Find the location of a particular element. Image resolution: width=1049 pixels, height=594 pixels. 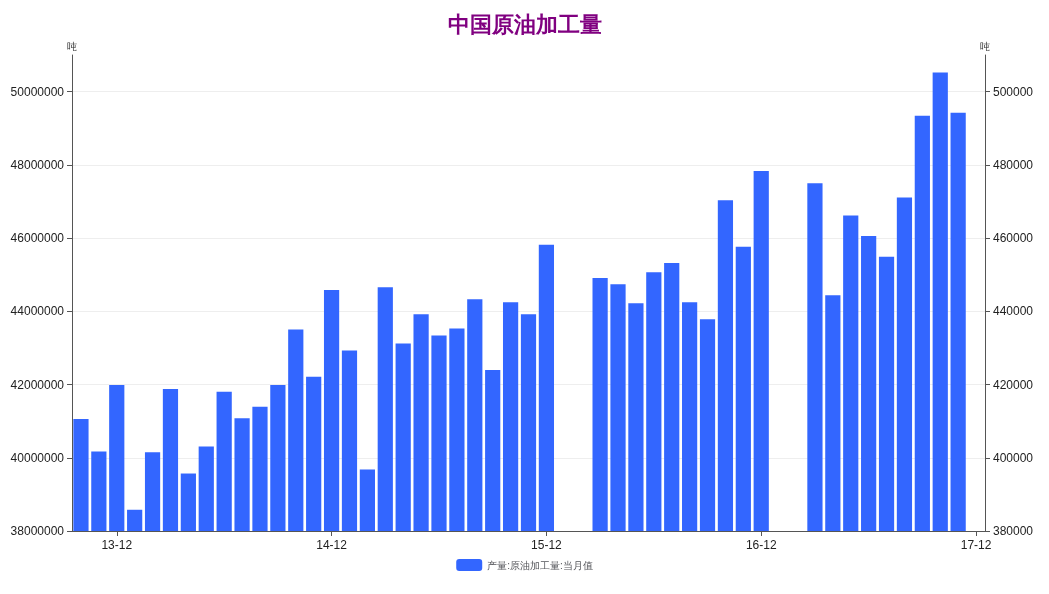

x-tick-label: 13-12 is located at coordinates (117, 545).